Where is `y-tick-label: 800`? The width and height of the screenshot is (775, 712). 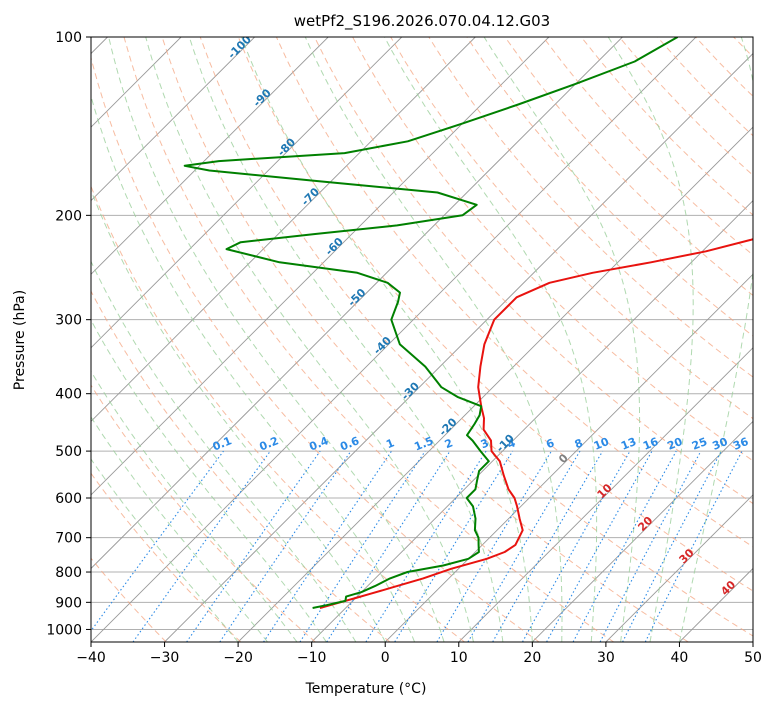
y-tick-label: 800 is located at coordinates (68, 573).